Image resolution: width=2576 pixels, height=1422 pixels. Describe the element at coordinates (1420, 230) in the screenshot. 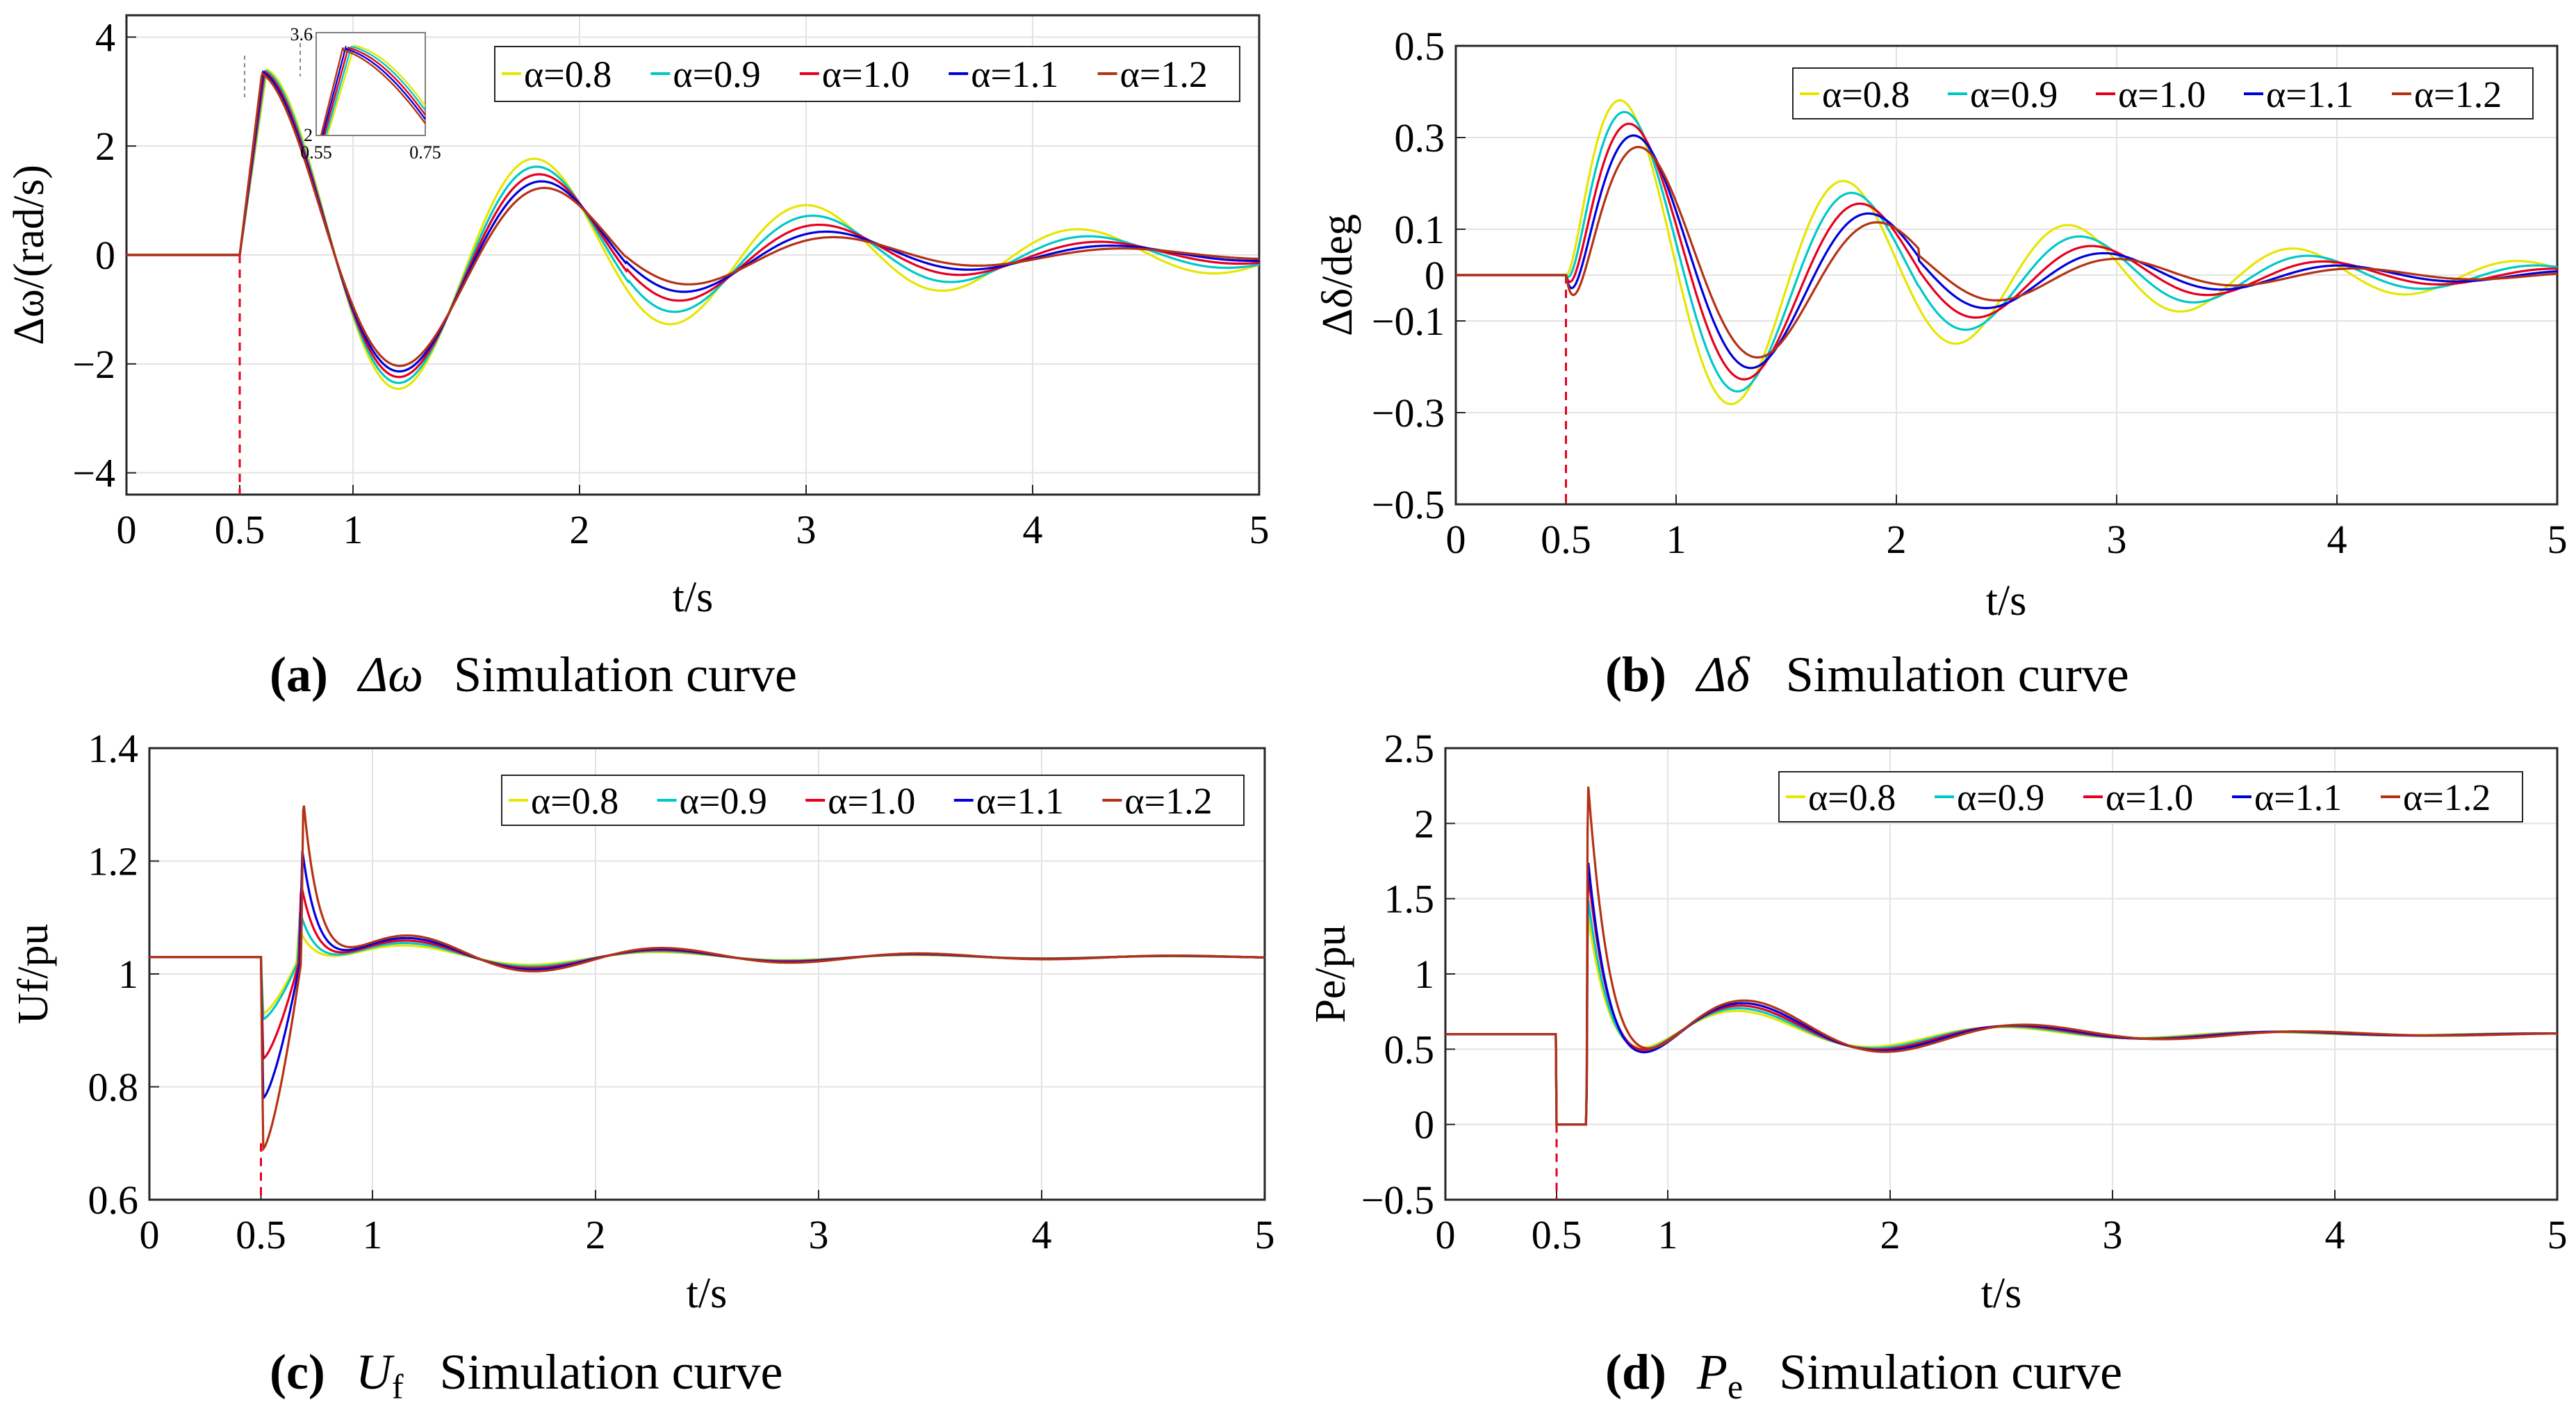

I see `y-tick-label: 0.1` at that location.